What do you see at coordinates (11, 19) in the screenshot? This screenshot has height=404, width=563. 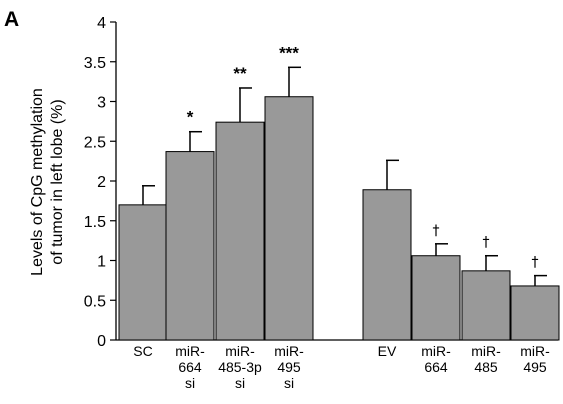 I see `panel-label: A` at bounding box center [11, 19].